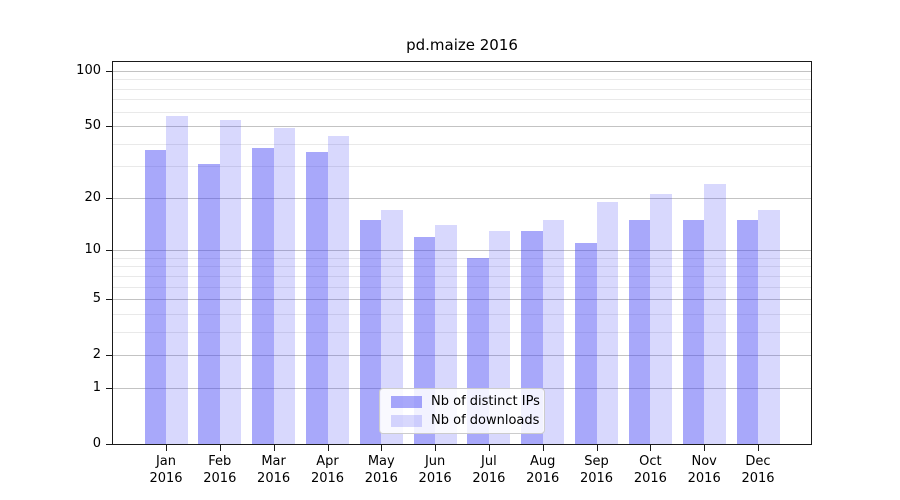  What do you see at coordinates (543, 448) in the screenshot?
I see `x-tick-mark-aug` at bounding box center [543, 448].